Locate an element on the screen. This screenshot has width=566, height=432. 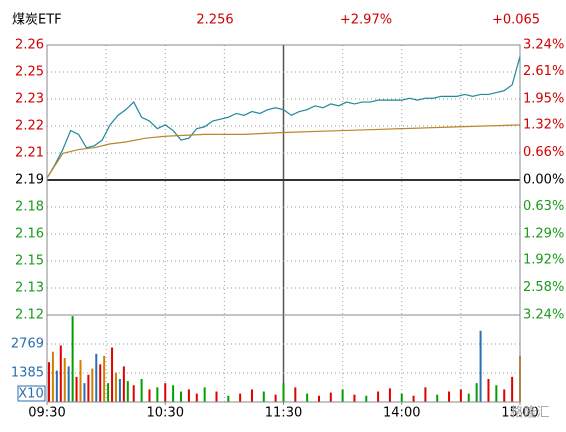
y-tick-label: 2.15 is located at coordinates (29, 261).